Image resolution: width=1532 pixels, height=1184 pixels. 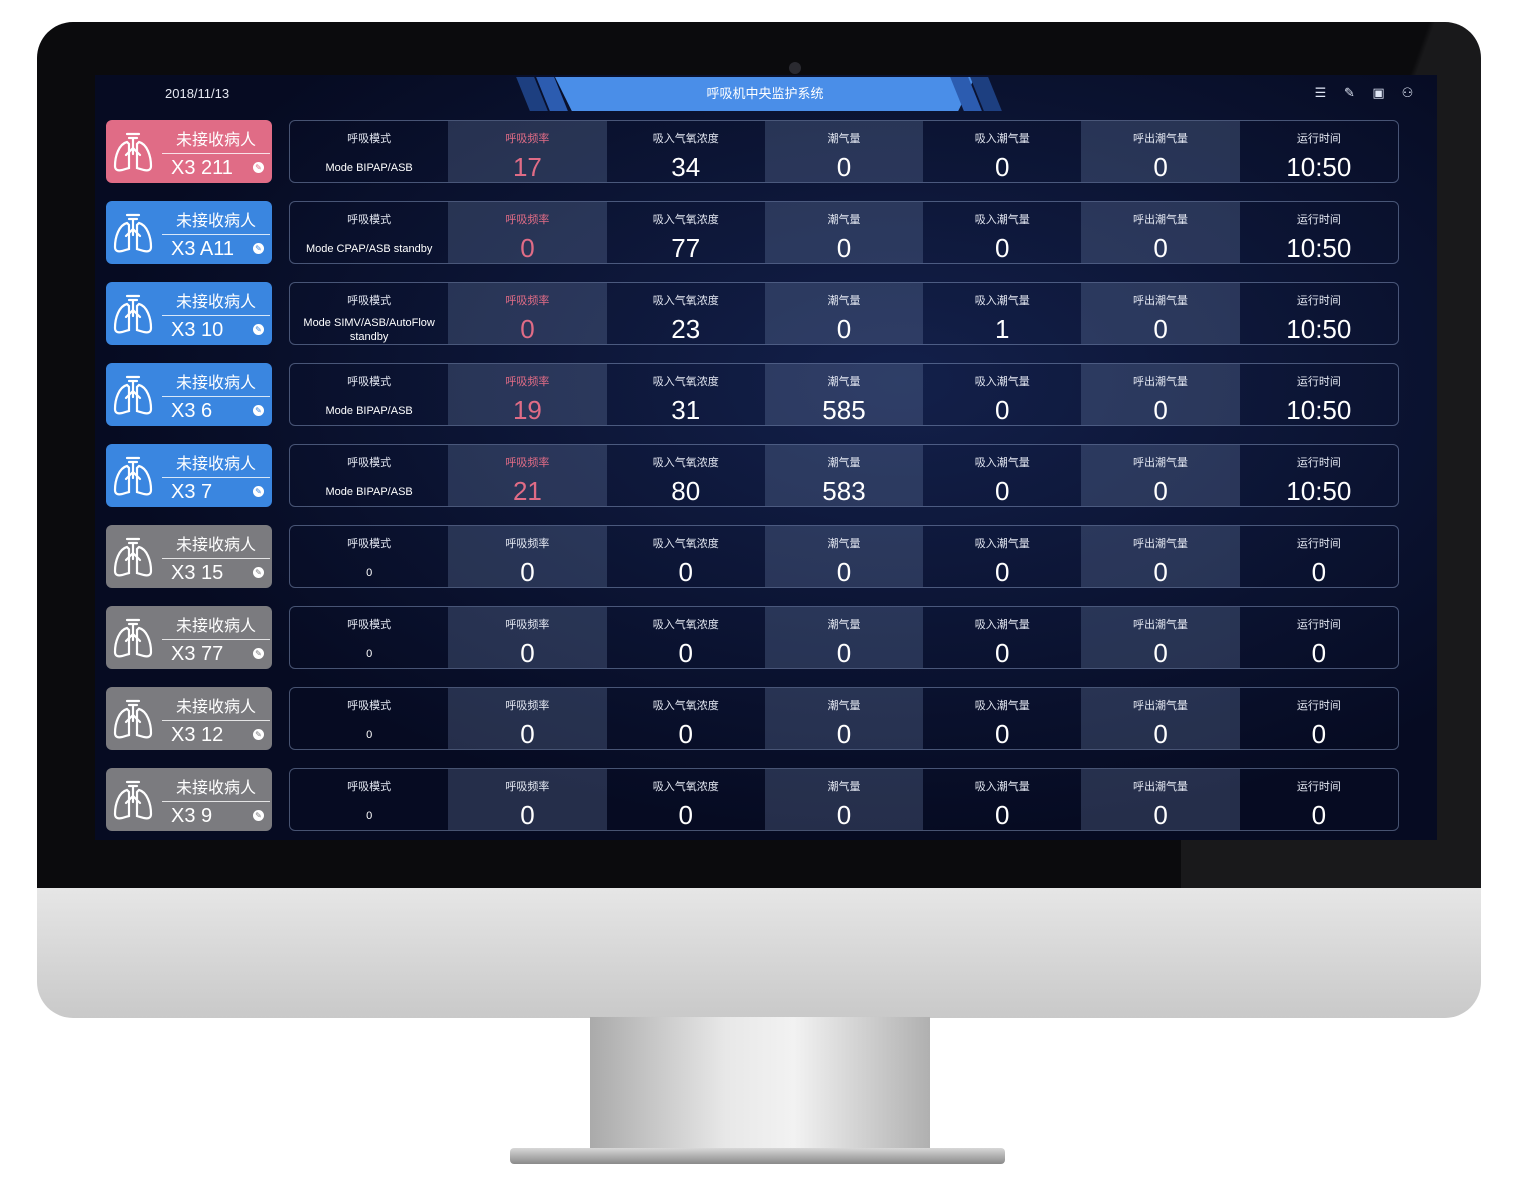 What do you see at coordinates (686, 410) in the screenshot?
I see `vital-value: 31` at bounding box center [686, 410].